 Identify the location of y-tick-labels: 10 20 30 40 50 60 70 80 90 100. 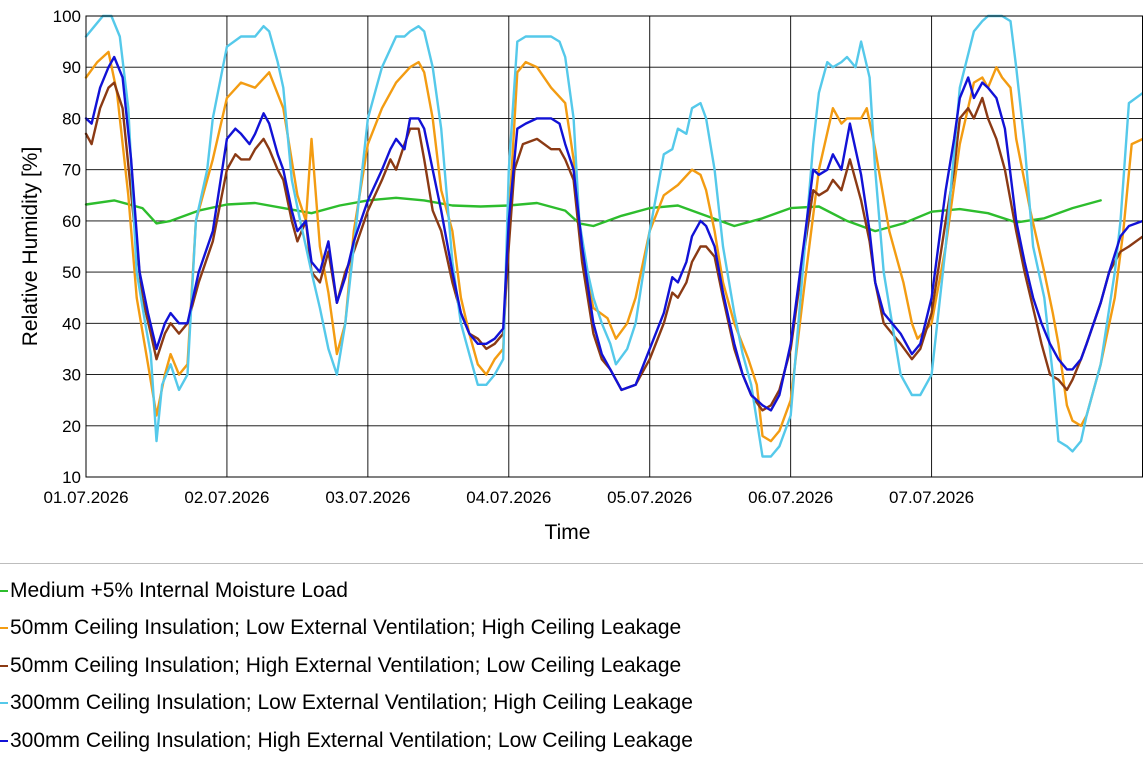
(67, 247).